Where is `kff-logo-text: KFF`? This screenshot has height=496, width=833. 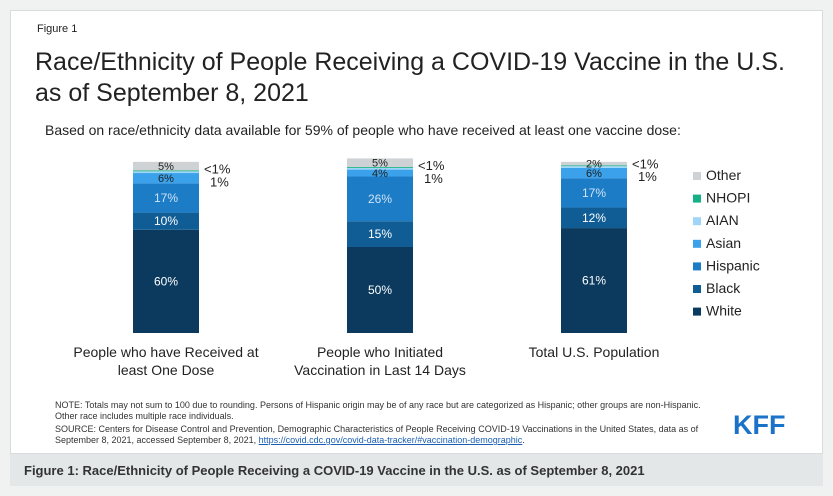 kff-logo-text: KFF is located at coordinates (759, 424).